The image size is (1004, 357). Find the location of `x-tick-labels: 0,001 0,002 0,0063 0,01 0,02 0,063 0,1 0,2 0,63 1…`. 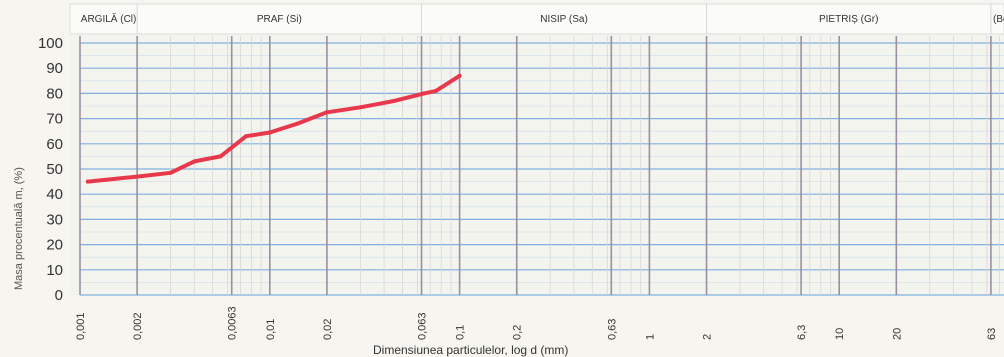

x-tick-labels: 0,001 0,002 0,0063 0,01 0,02 0,063 0,1 0,2 0,63 1… is located at coordinates (536, 323).